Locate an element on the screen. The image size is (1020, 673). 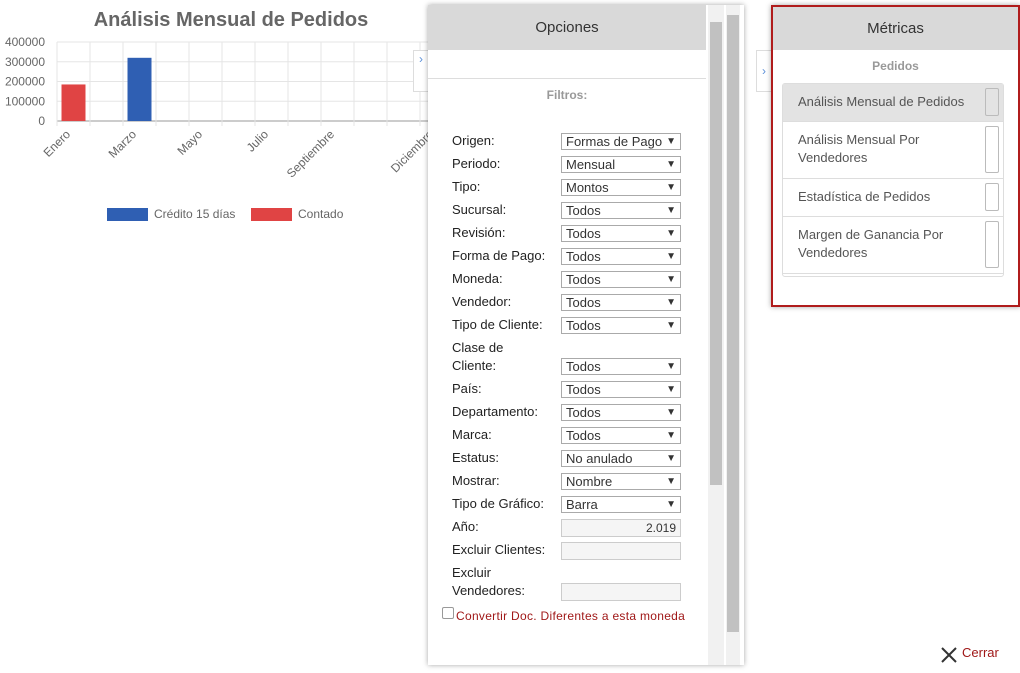
metric-item: Análisis Mensual de Pedidos is located at coordinates (893, 103).